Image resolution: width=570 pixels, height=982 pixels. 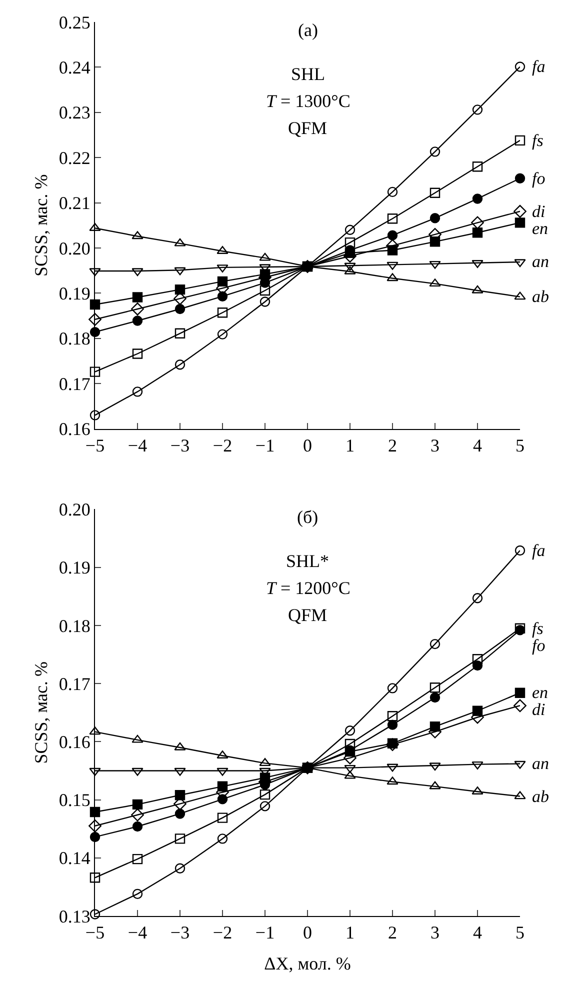 I want to click on y-tick-label: 0.16, so click(x=74, y=742).